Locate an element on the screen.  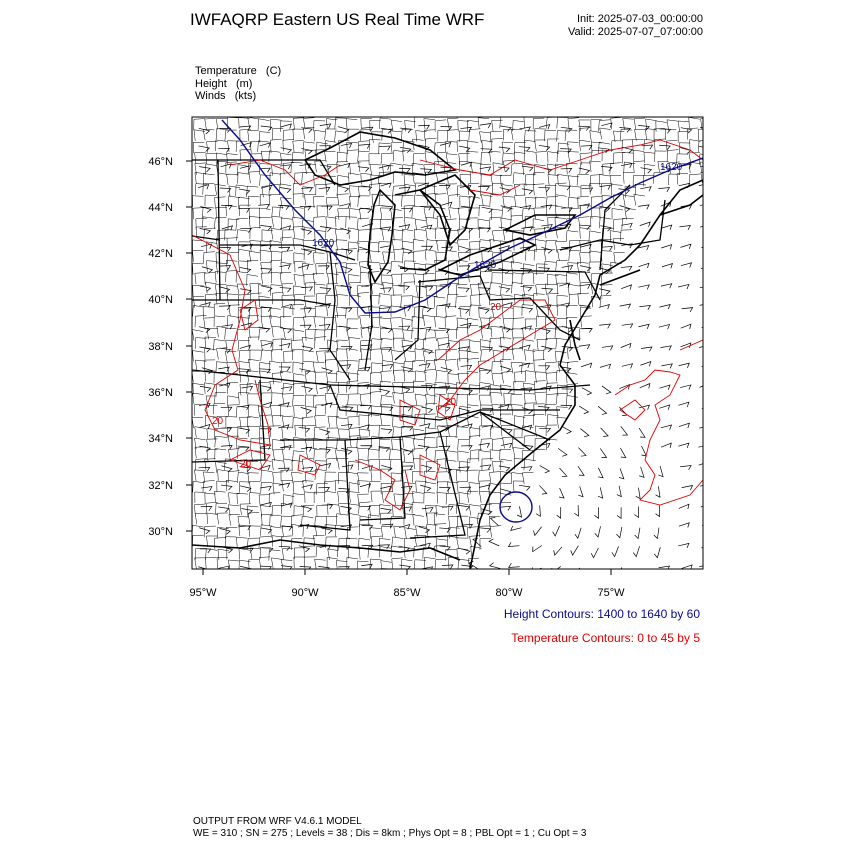
chart-title: IWFAQRP Eastern US Real Time WRF is located at coordinates (337, 19).